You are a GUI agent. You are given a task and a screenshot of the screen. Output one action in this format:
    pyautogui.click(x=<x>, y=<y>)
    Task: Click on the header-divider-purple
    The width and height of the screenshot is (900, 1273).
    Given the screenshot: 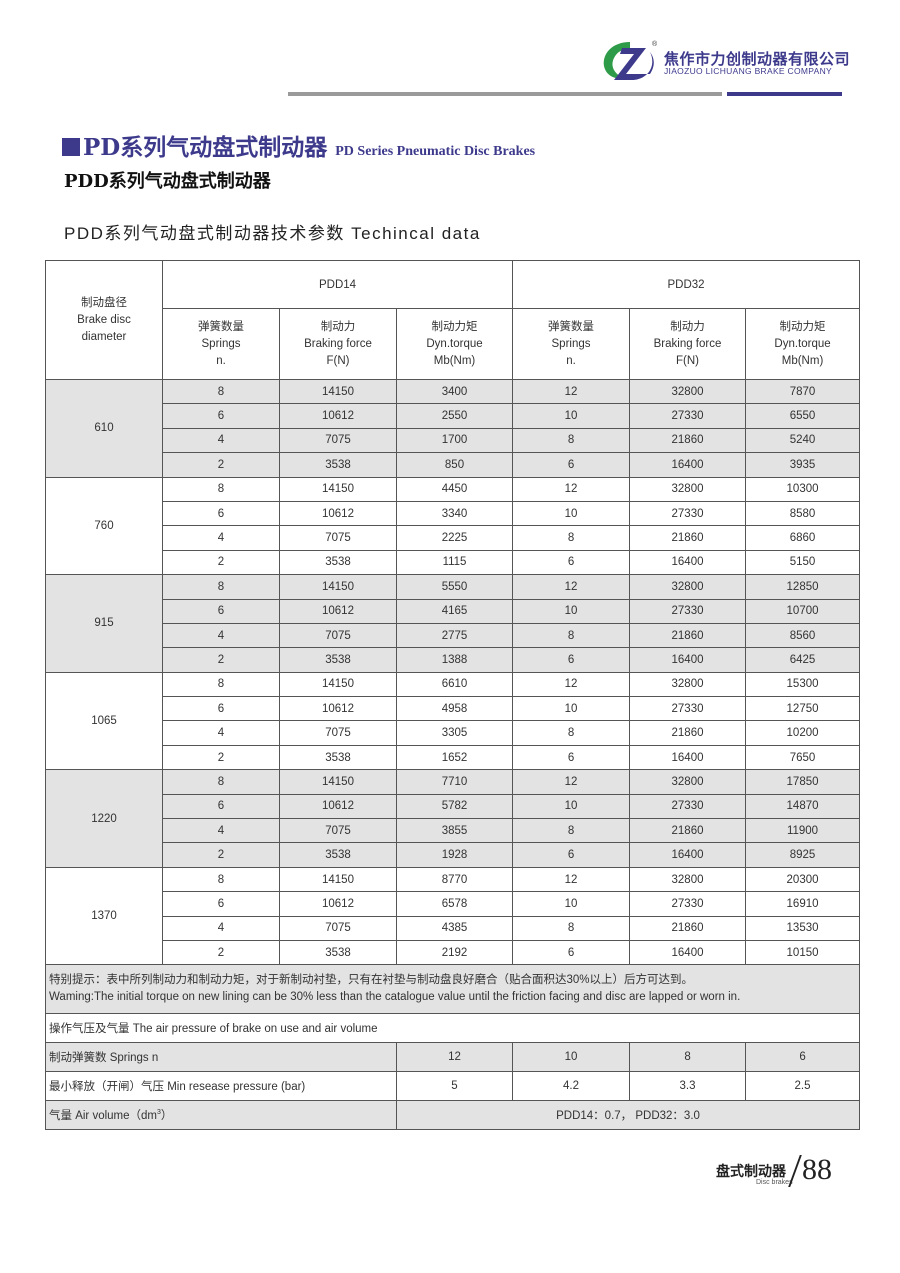 What is the action you would take?
    pyautogui.click(x=784, y=94)
    